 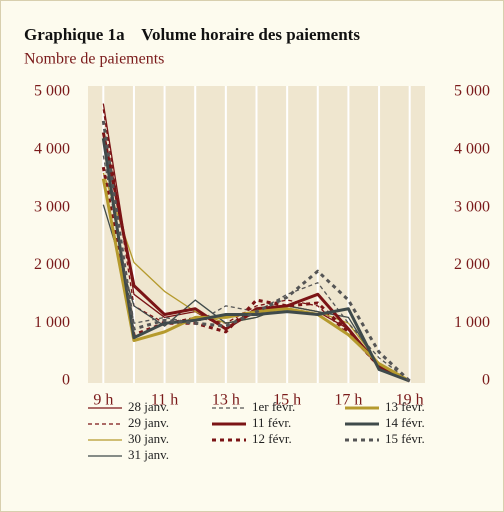 What do you see at coordinates (472, 206) in the screenshot?
I see `y2-tick-label: 3 000` at bounding box center [472, 206].